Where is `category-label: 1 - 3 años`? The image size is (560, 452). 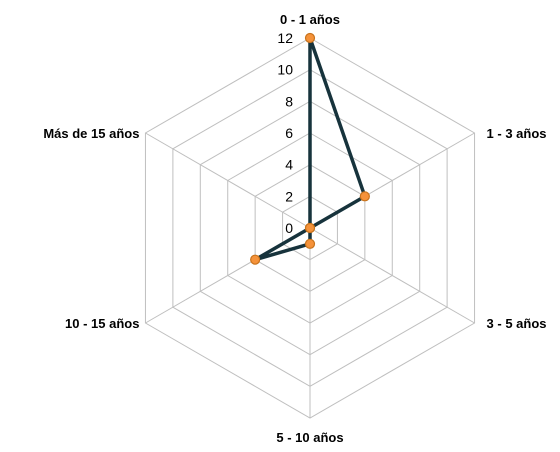
category-label: 1 - 3 años is located at coordinates (517, 133).